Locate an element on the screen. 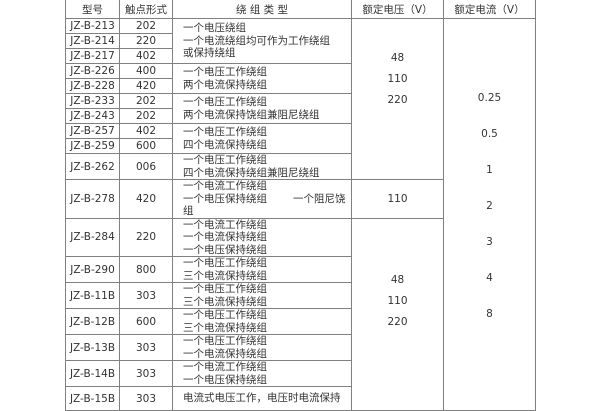 The image size is (600, 411). model-cell: JZ-B-11B is located at coordinates (92, 295).